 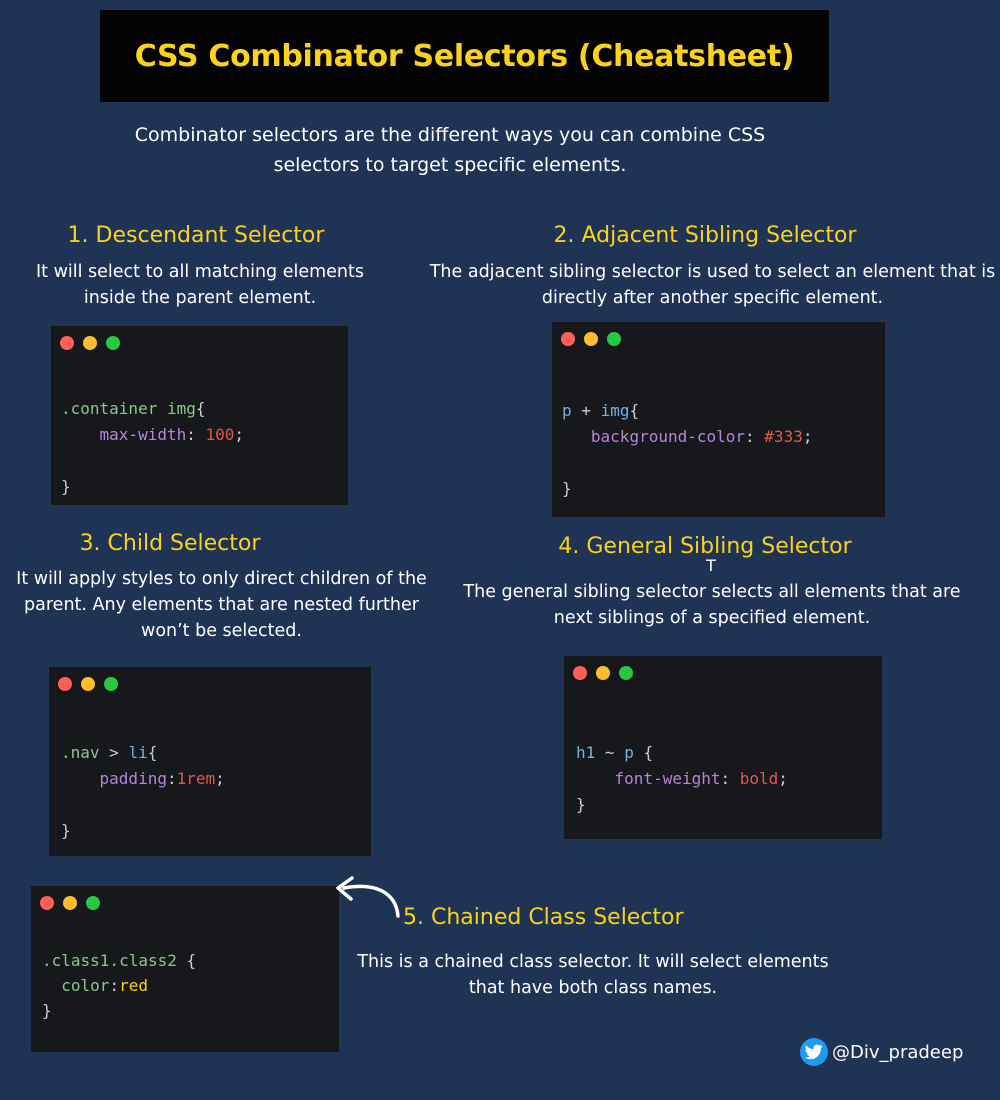 I want to click on page-title: CSS Combinator Selectors (Cheatsheet), so click(x=464, y=56).